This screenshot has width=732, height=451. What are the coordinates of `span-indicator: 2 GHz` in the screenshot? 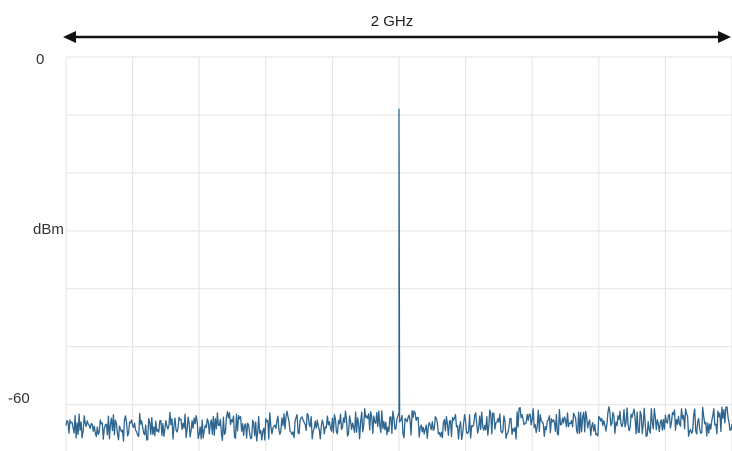 It's located at (397, 26).